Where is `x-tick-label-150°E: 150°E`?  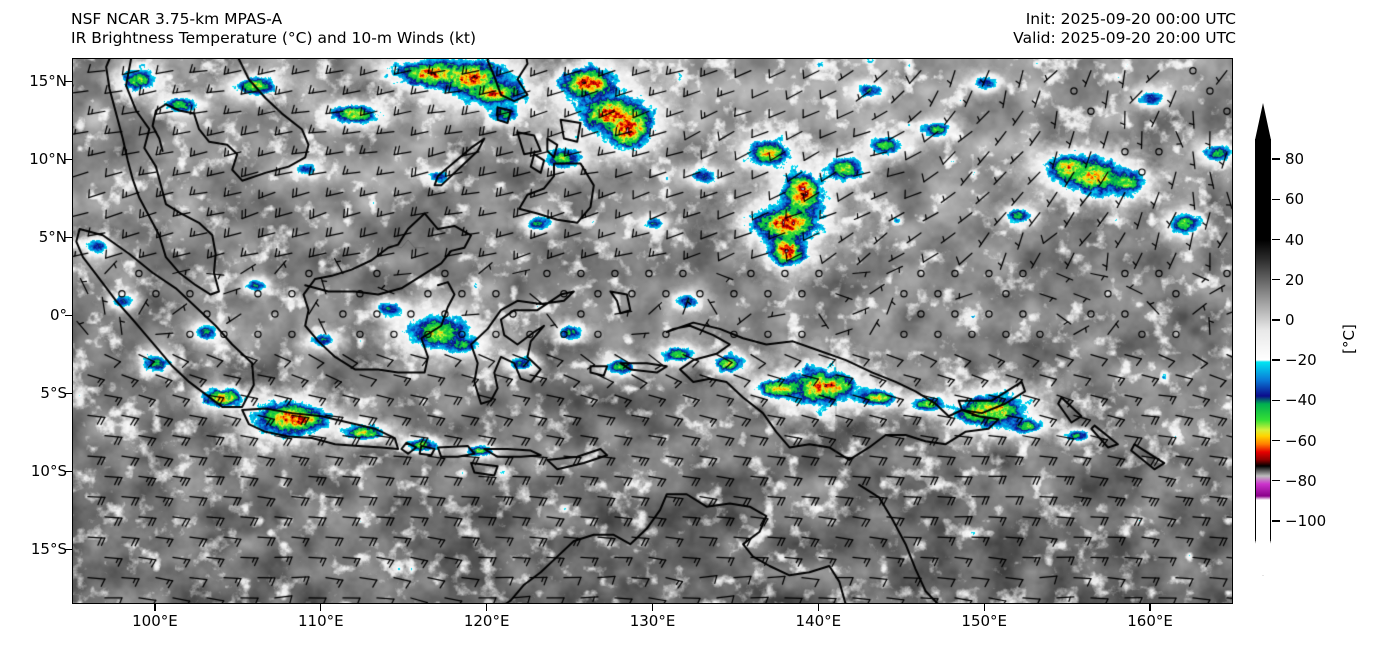
x-tick-label-150°E: 150°E is located at coordinates (984, 621).